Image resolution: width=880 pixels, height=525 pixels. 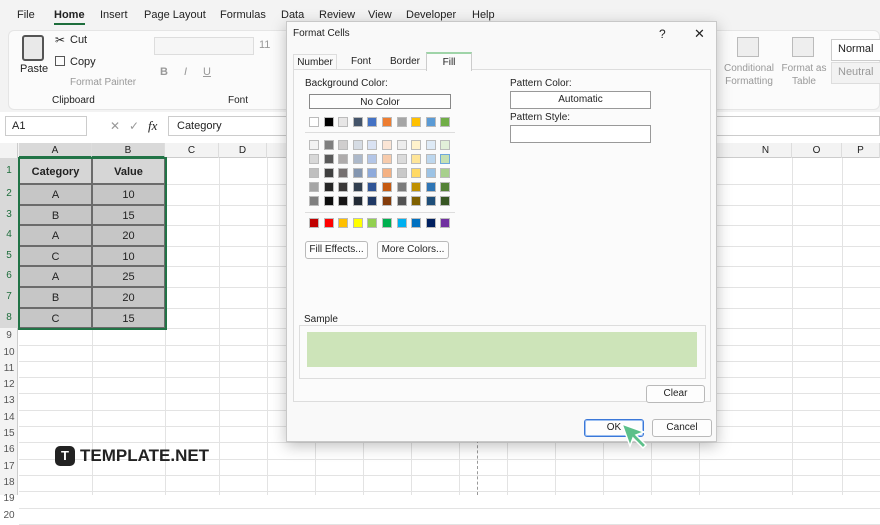 What do you see at coordinates (128, 171) in the screenshot?
I see `table-header-cell: Value` at bounding box center [128, 171].